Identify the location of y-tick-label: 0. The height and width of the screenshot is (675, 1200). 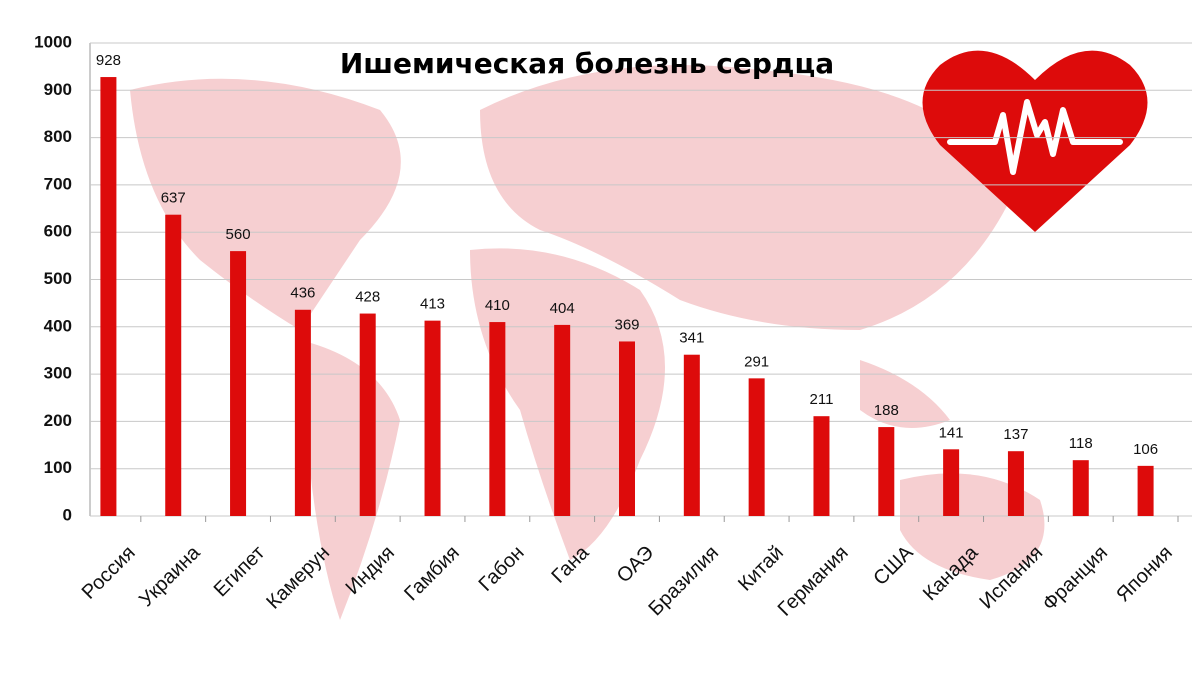
(67, 514).